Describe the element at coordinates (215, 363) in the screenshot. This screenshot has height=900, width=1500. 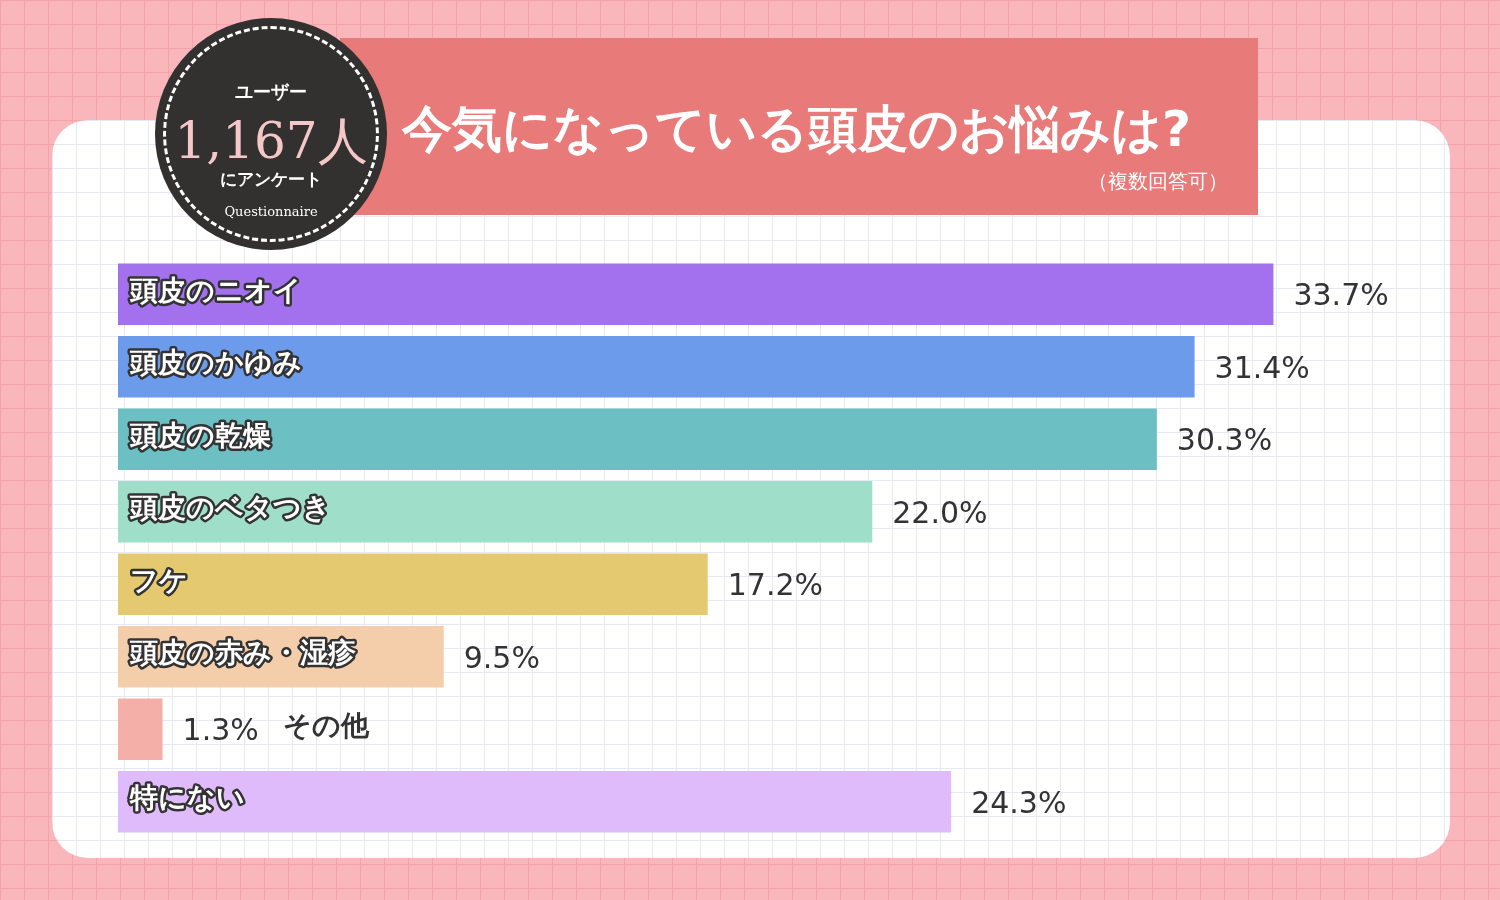
I see `y-tick-label: 頭皮のかゆみ` at that location.